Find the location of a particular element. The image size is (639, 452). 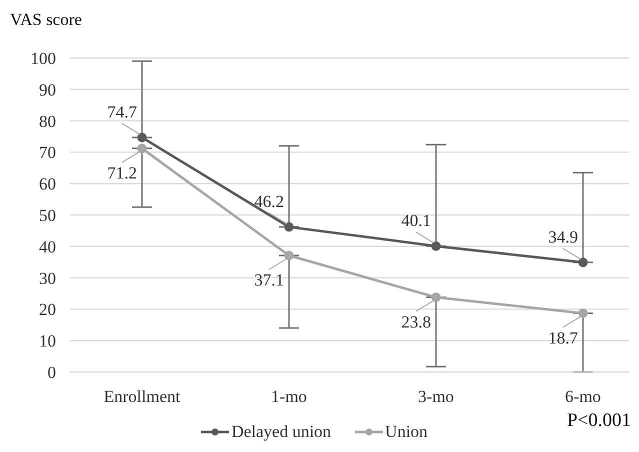

x-tick-label: Enrollment is located at coordinates (142, 396).